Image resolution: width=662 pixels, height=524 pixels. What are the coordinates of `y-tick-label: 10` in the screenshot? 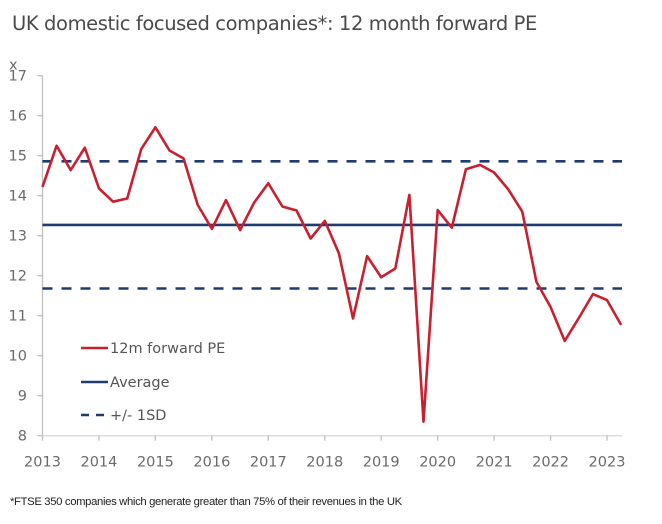 It's located at (18, 357).